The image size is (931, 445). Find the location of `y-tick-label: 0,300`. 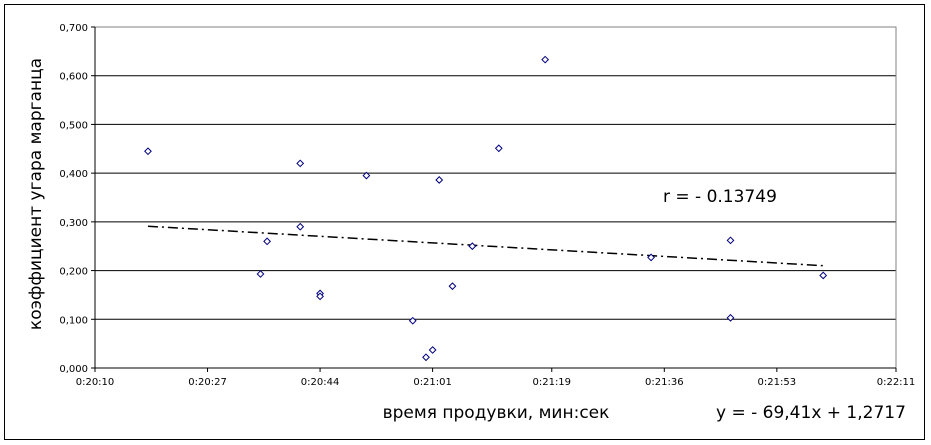

y-tick-label: 0,300 is located at coordinates (73, 223).